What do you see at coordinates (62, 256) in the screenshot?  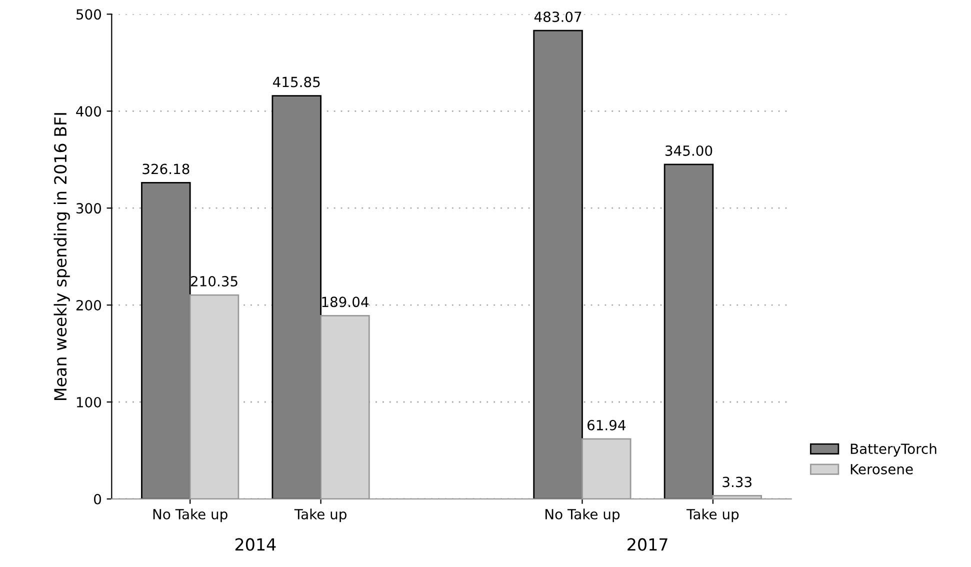 I see `y-axis-title: Mean weekly spending in 2016 BFI` at bounding box center [62, 256].